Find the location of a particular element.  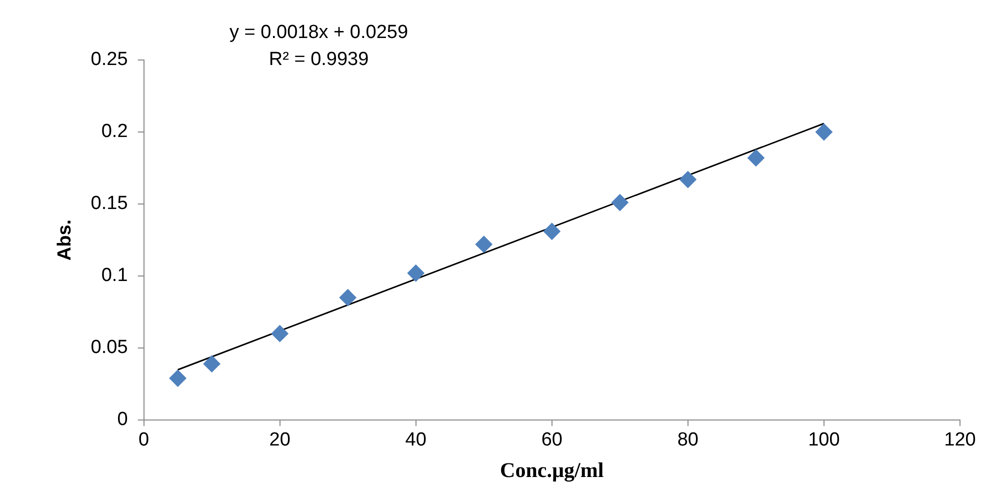

y-tick-label: 0.15 is located at coordinates (109, 203).